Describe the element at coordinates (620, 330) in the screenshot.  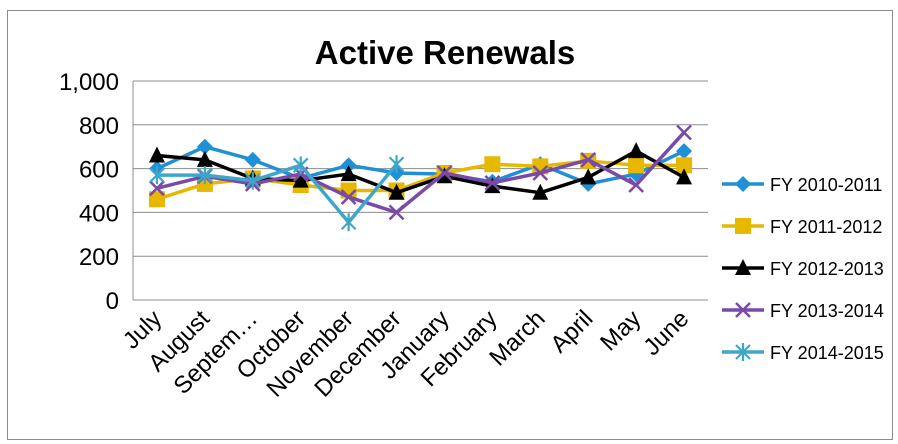
I see `x-tick-label: May` at that location.